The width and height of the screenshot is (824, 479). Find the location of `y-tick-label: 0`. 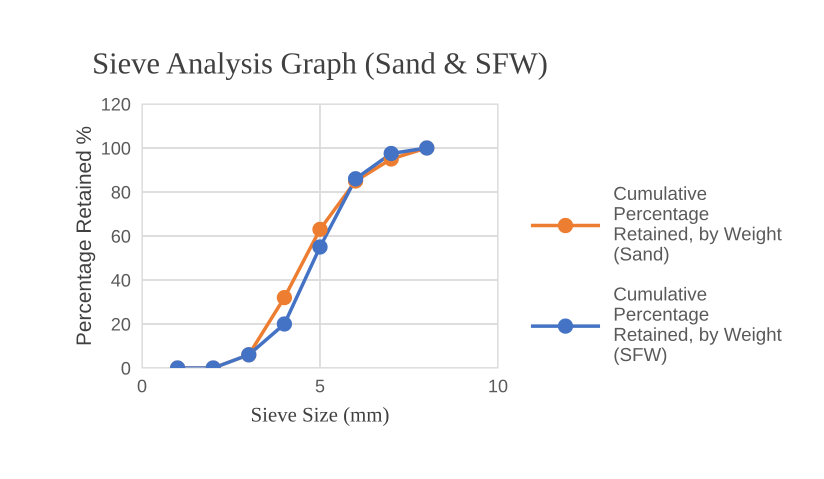

y-tick-label: 0 is located at coordinates (126, 368).